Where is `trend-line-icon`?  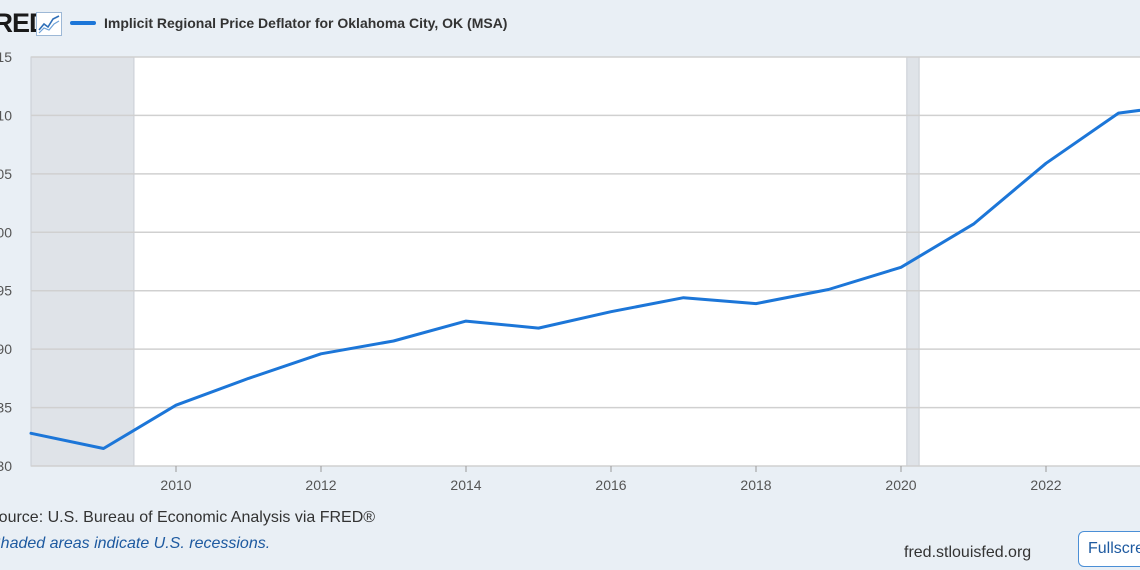
trend-line-icon is located at coordinates (49, 24).